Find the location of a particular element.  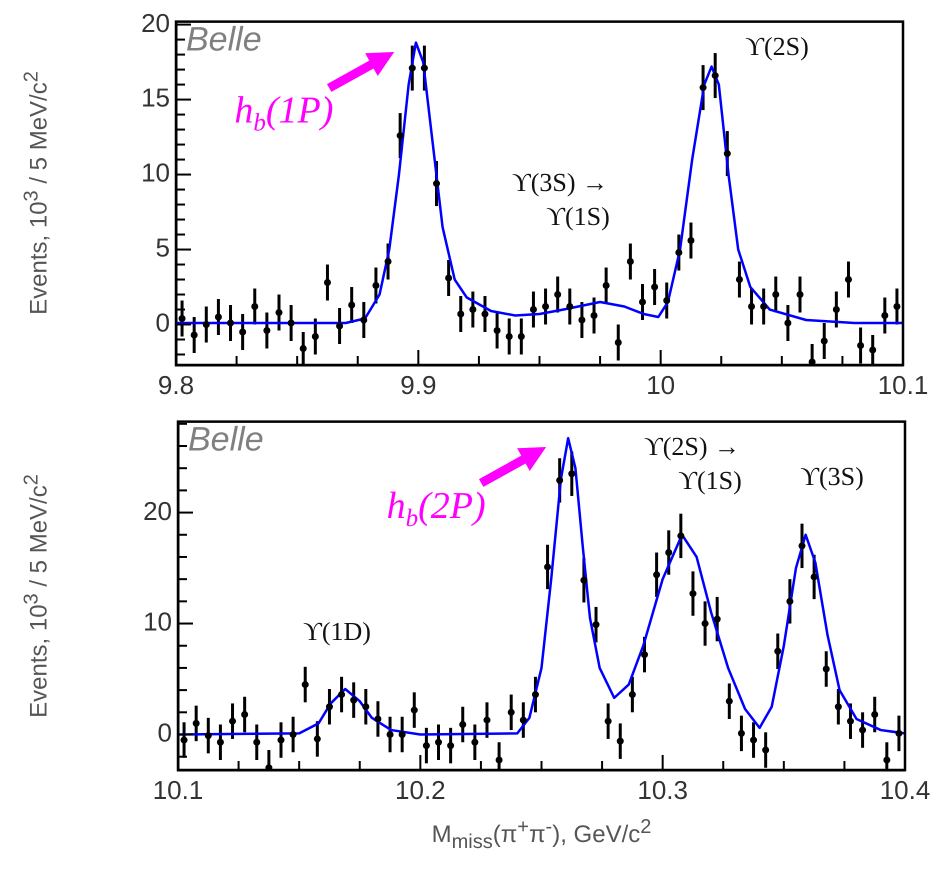

annotation: ϒ(2S) is located at coordinates (777, 46).